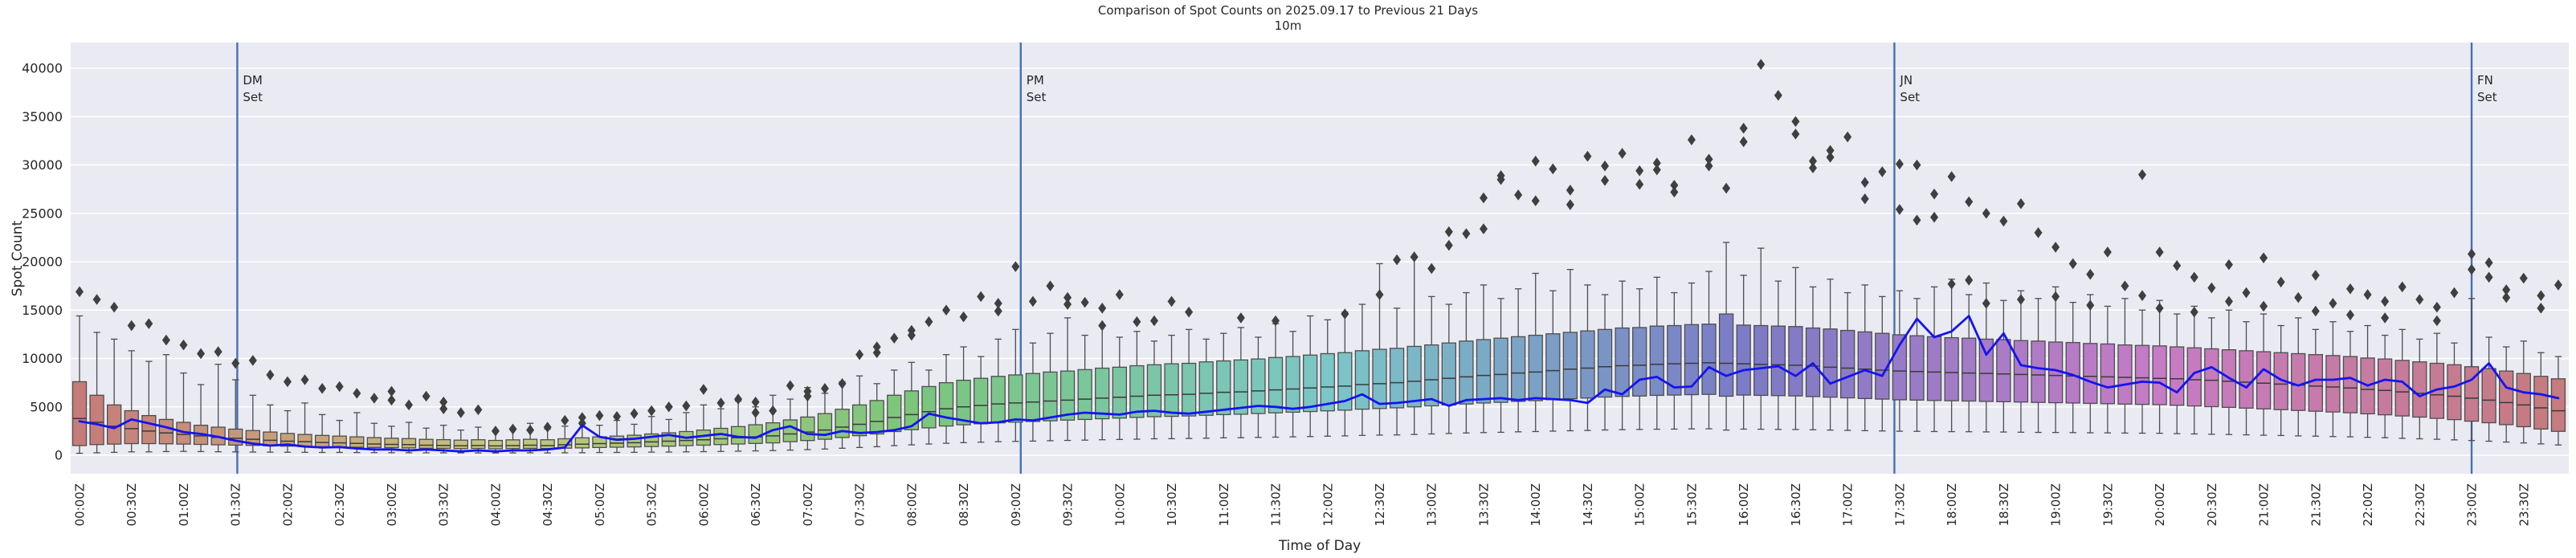  Describe the element at coordinates (495, 505) in the screenshot. I see `svg-text: 04:00Z` at that location.